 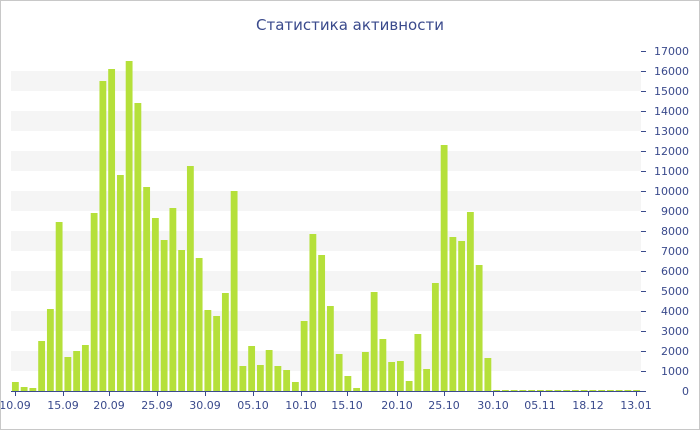 I want to click on y-tick-label: 8000, so click(x=675, y=231).